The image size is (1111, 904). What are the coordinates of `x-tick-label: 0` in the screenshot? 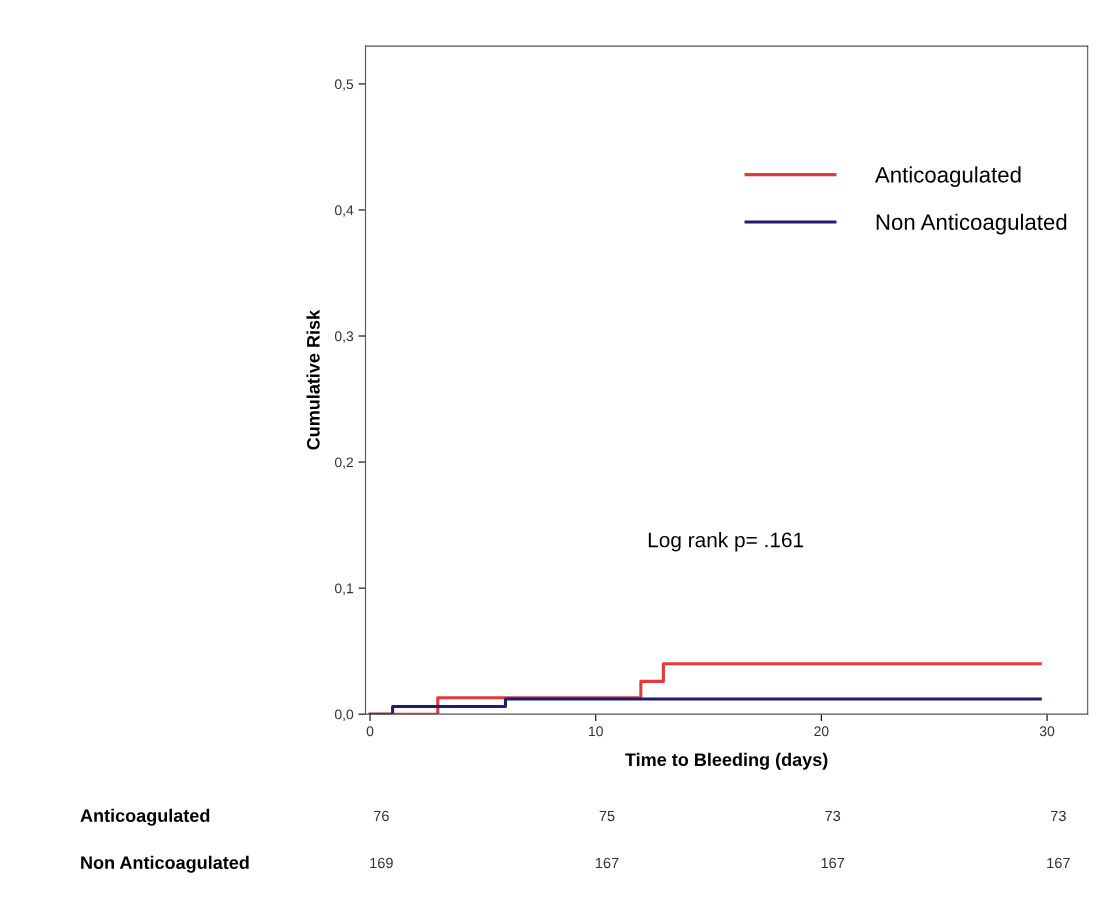 It's located at (370, 731).